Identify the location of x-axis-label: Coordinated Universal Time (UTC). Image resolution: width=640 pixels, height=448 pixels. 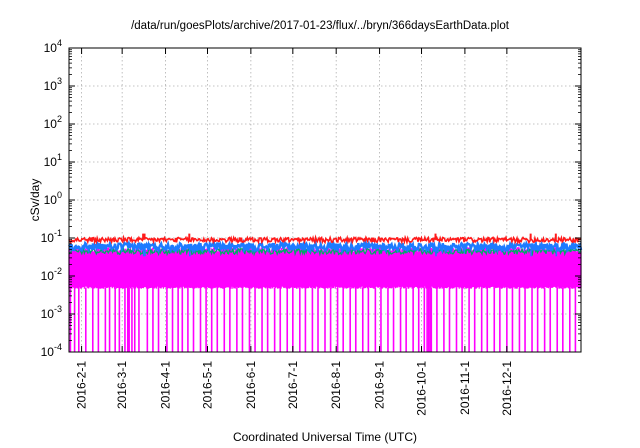
(325, 437).